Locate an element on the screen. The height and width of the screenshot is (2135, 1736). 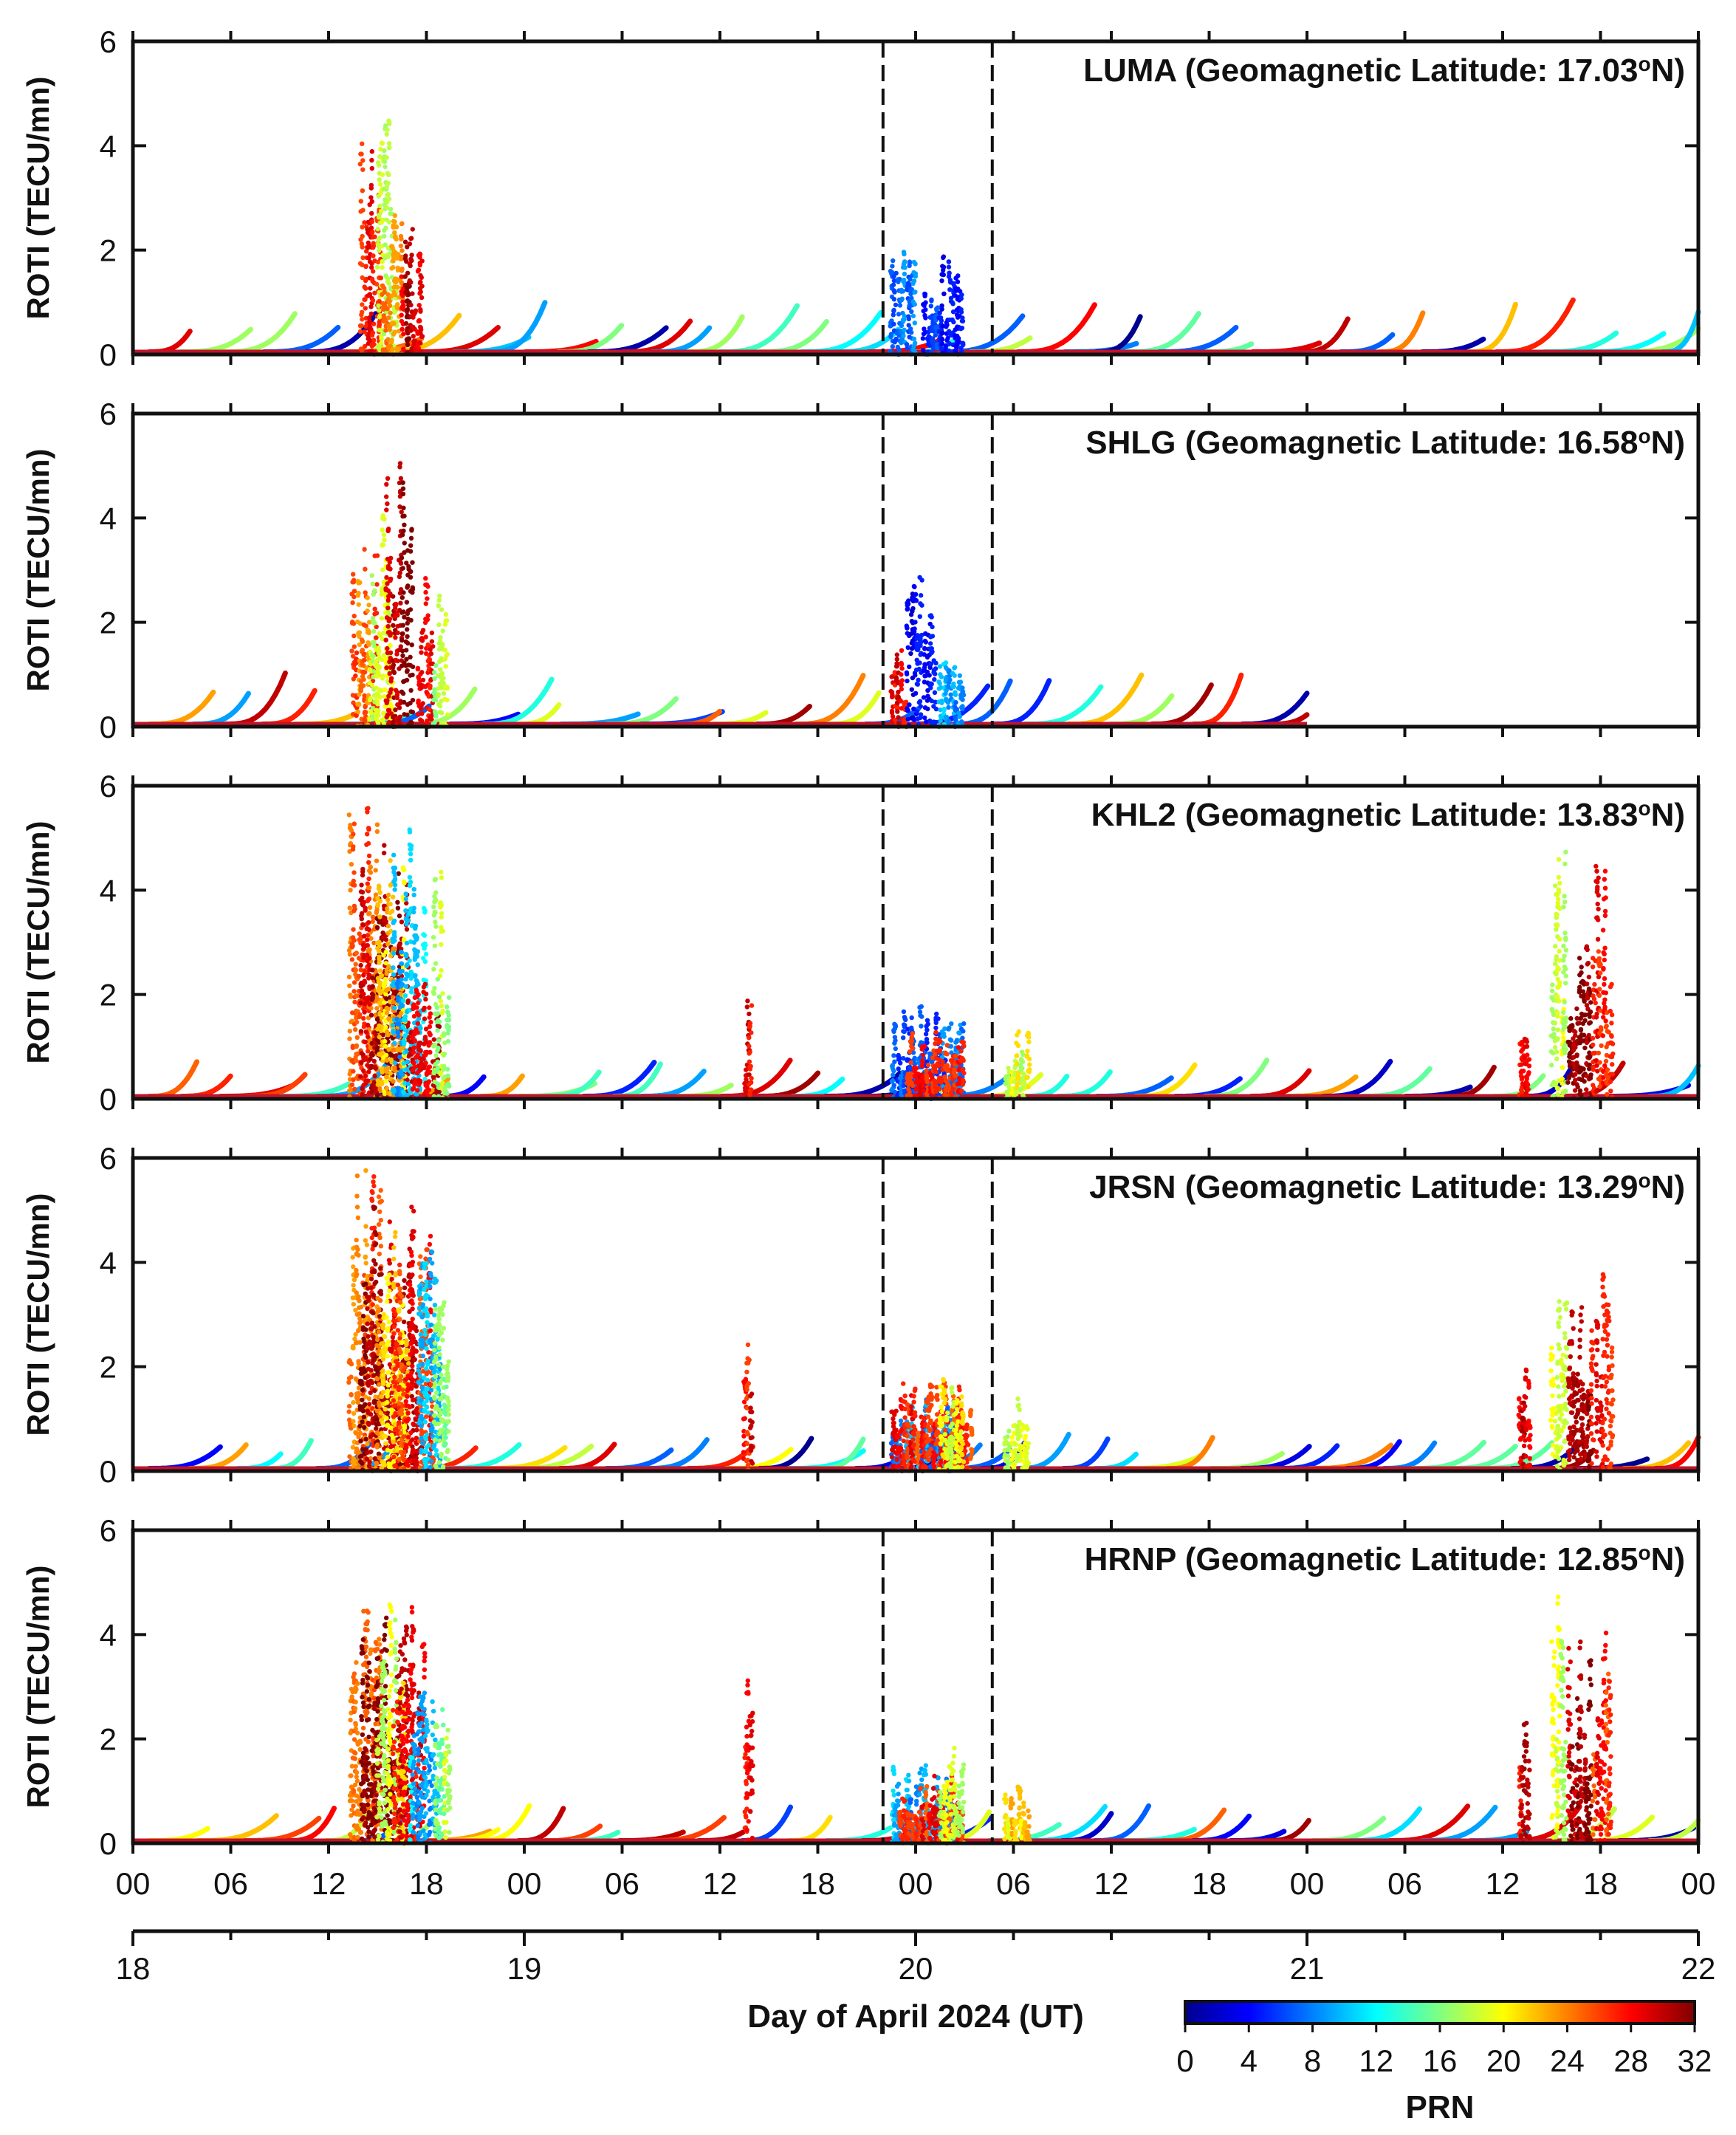
y-tick-label: 2 is located at coordinates (108, 623).